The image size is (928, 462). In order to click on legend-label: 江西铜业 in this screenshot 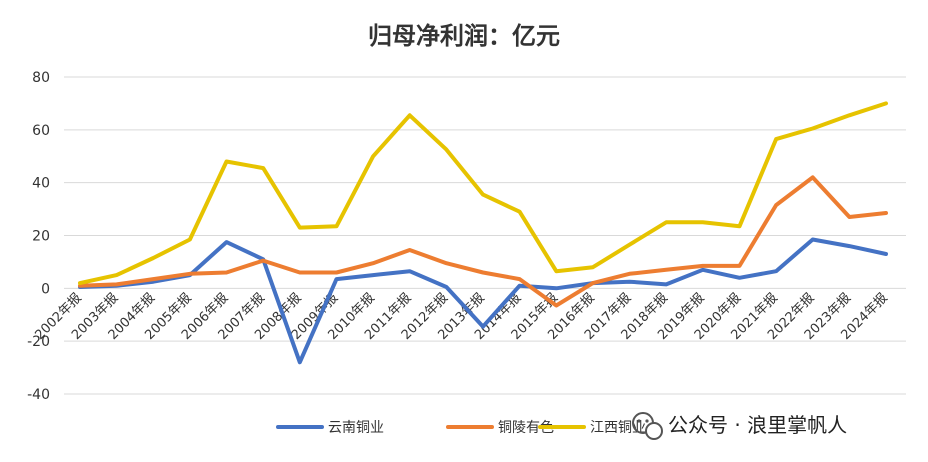, I will do `click(618, 428)`.